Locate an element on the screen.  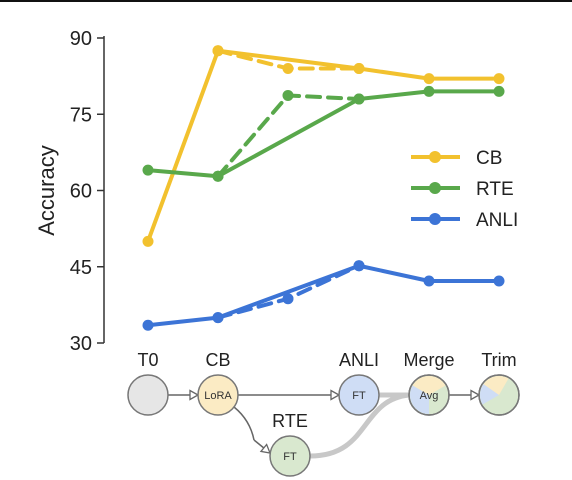
pipeline-node-rte is located at coordinates (290, 456).